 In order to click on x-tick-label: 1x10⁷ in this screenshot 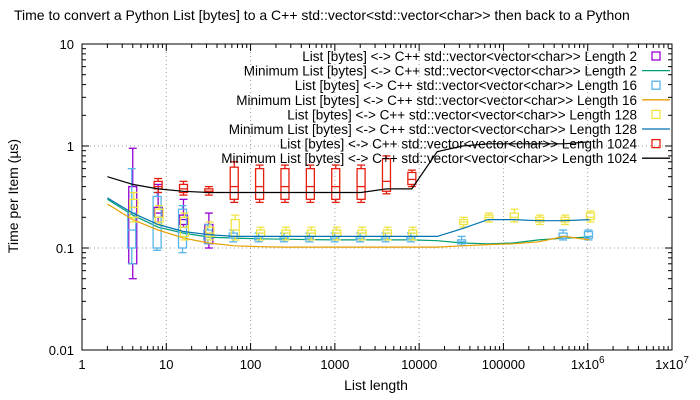, I will do `click(672, 363)`.